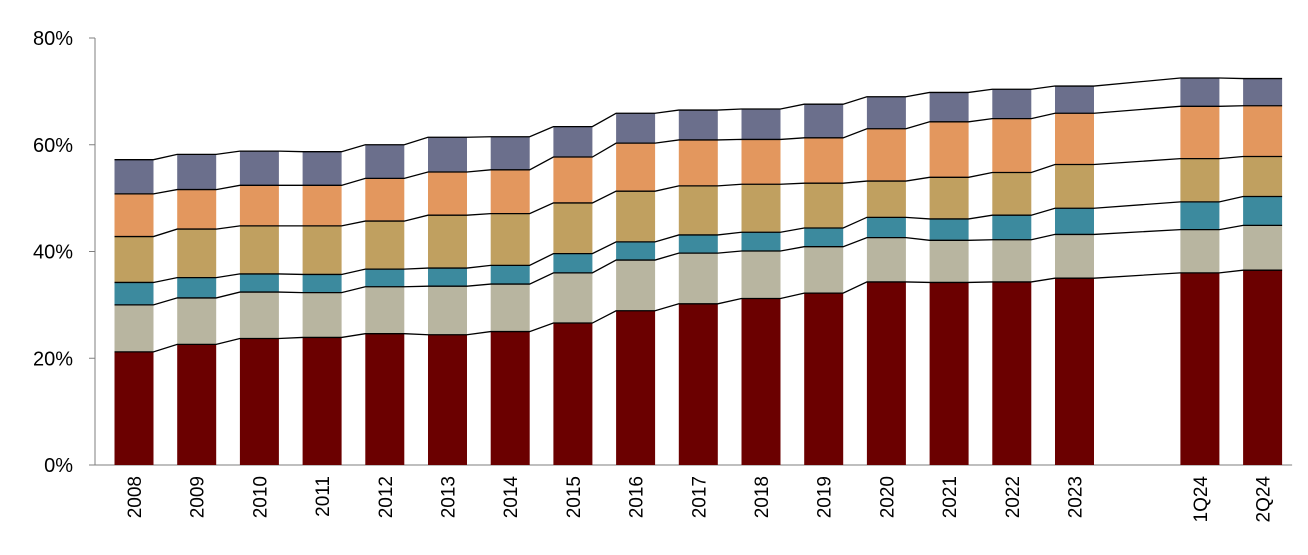 The width and height of the screenshot is (1308, 555). Describe the element at coordinates (53, 39) in the screenshot. I see `y-tick-label: 80%` at that location.